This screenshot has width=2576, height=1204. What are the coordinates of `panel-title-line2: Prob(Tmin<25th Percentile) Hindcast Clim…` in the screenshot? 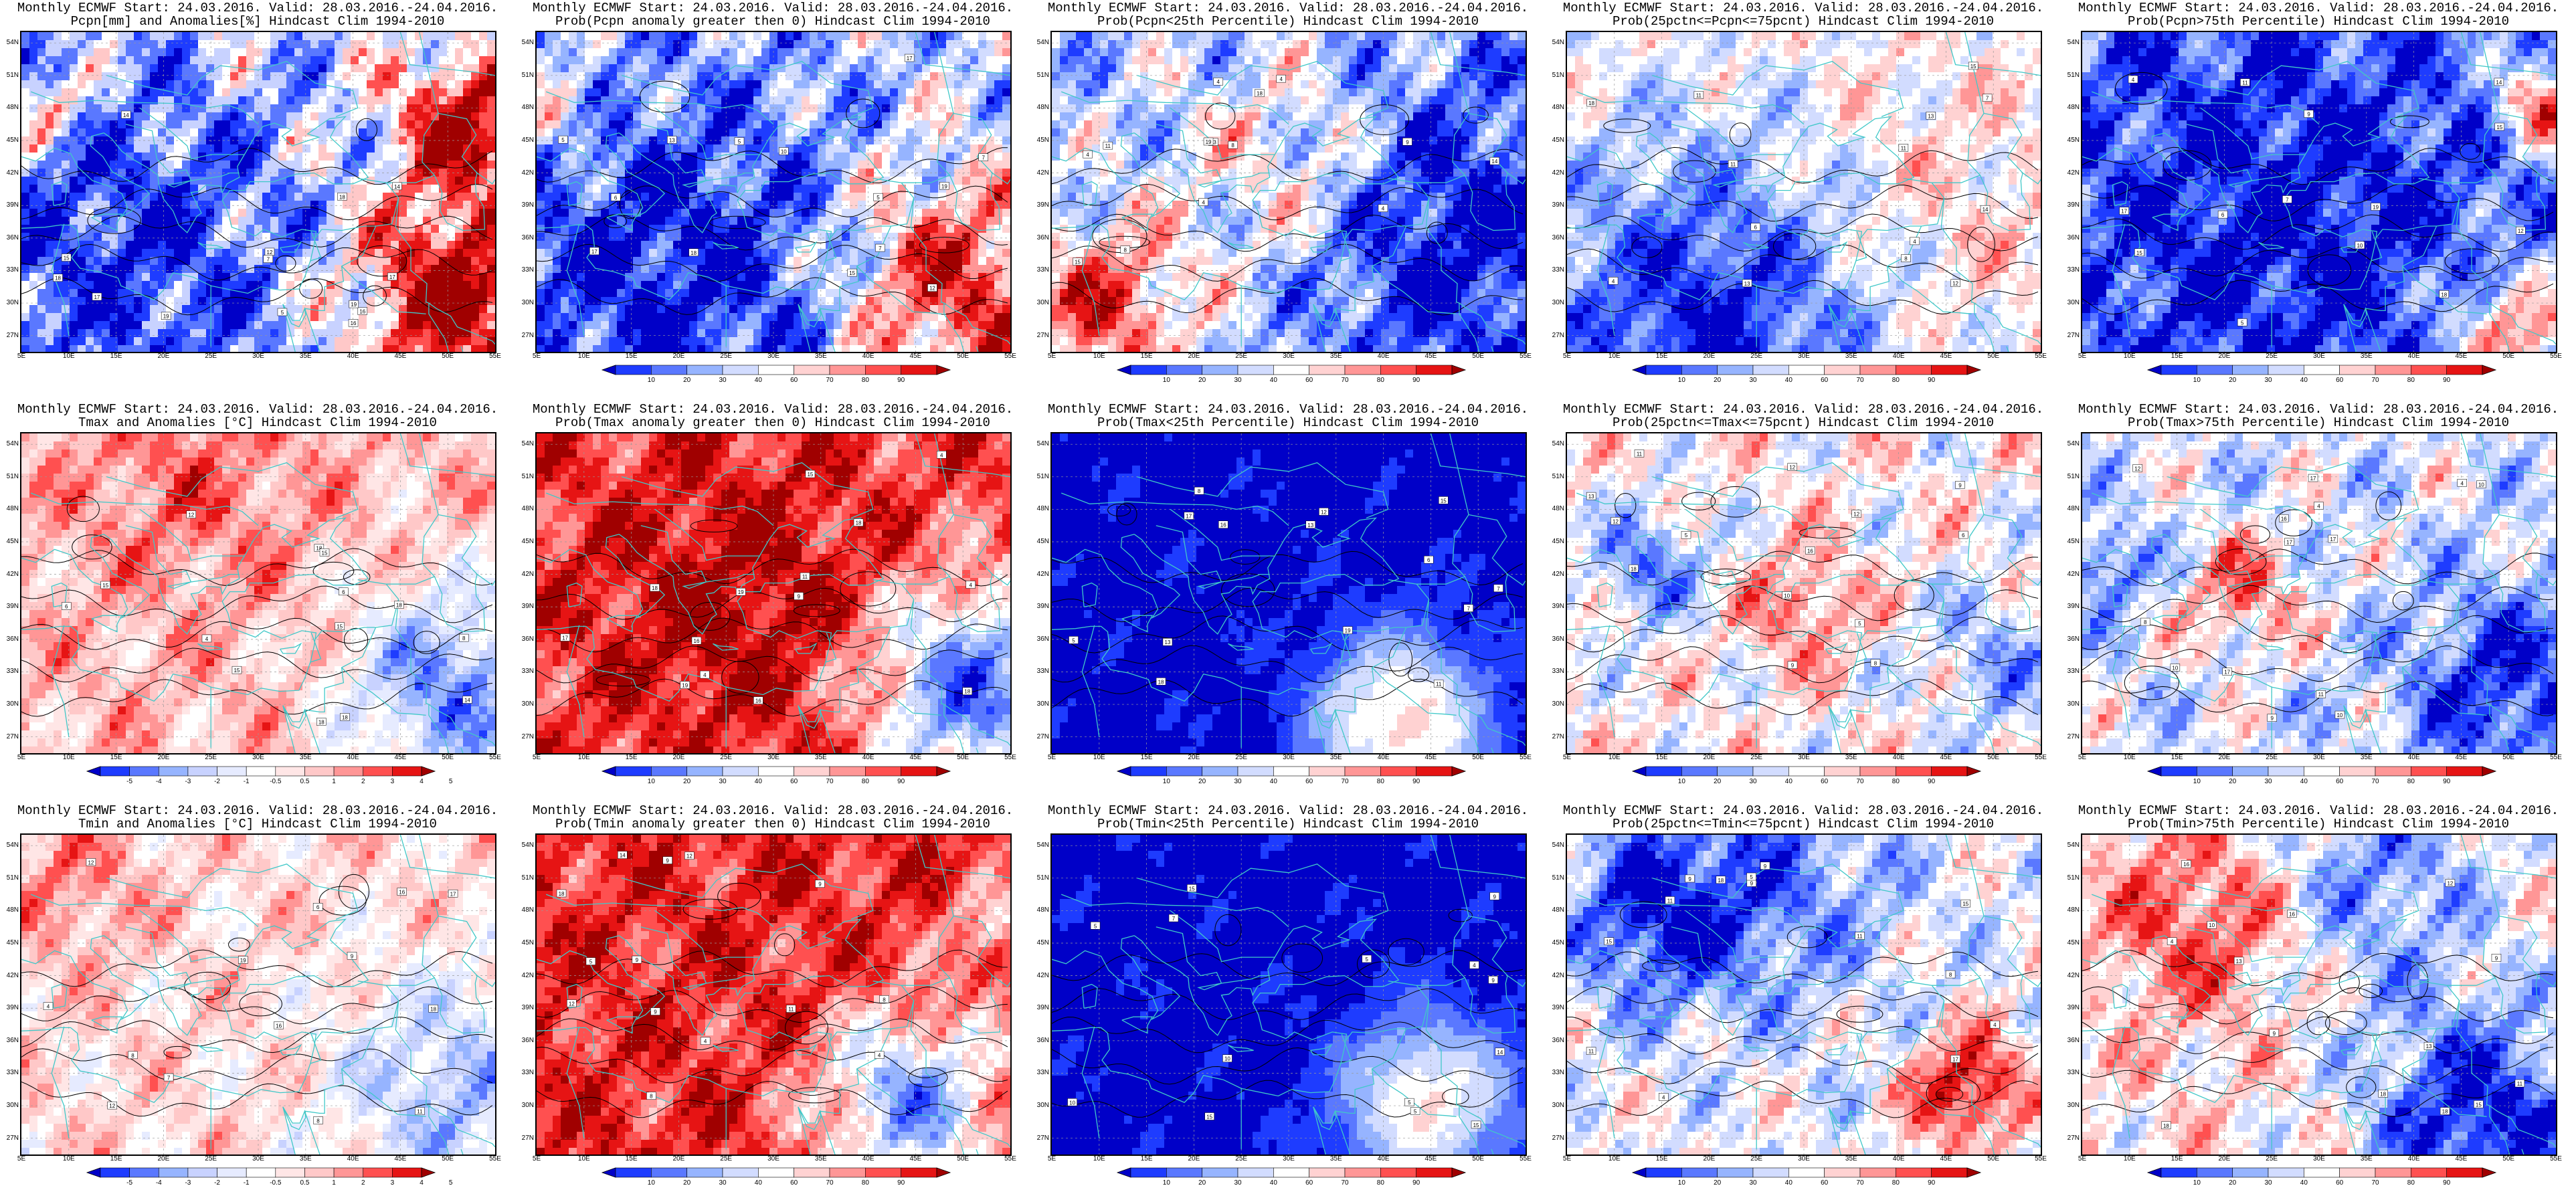 It's located at (1288, 824).